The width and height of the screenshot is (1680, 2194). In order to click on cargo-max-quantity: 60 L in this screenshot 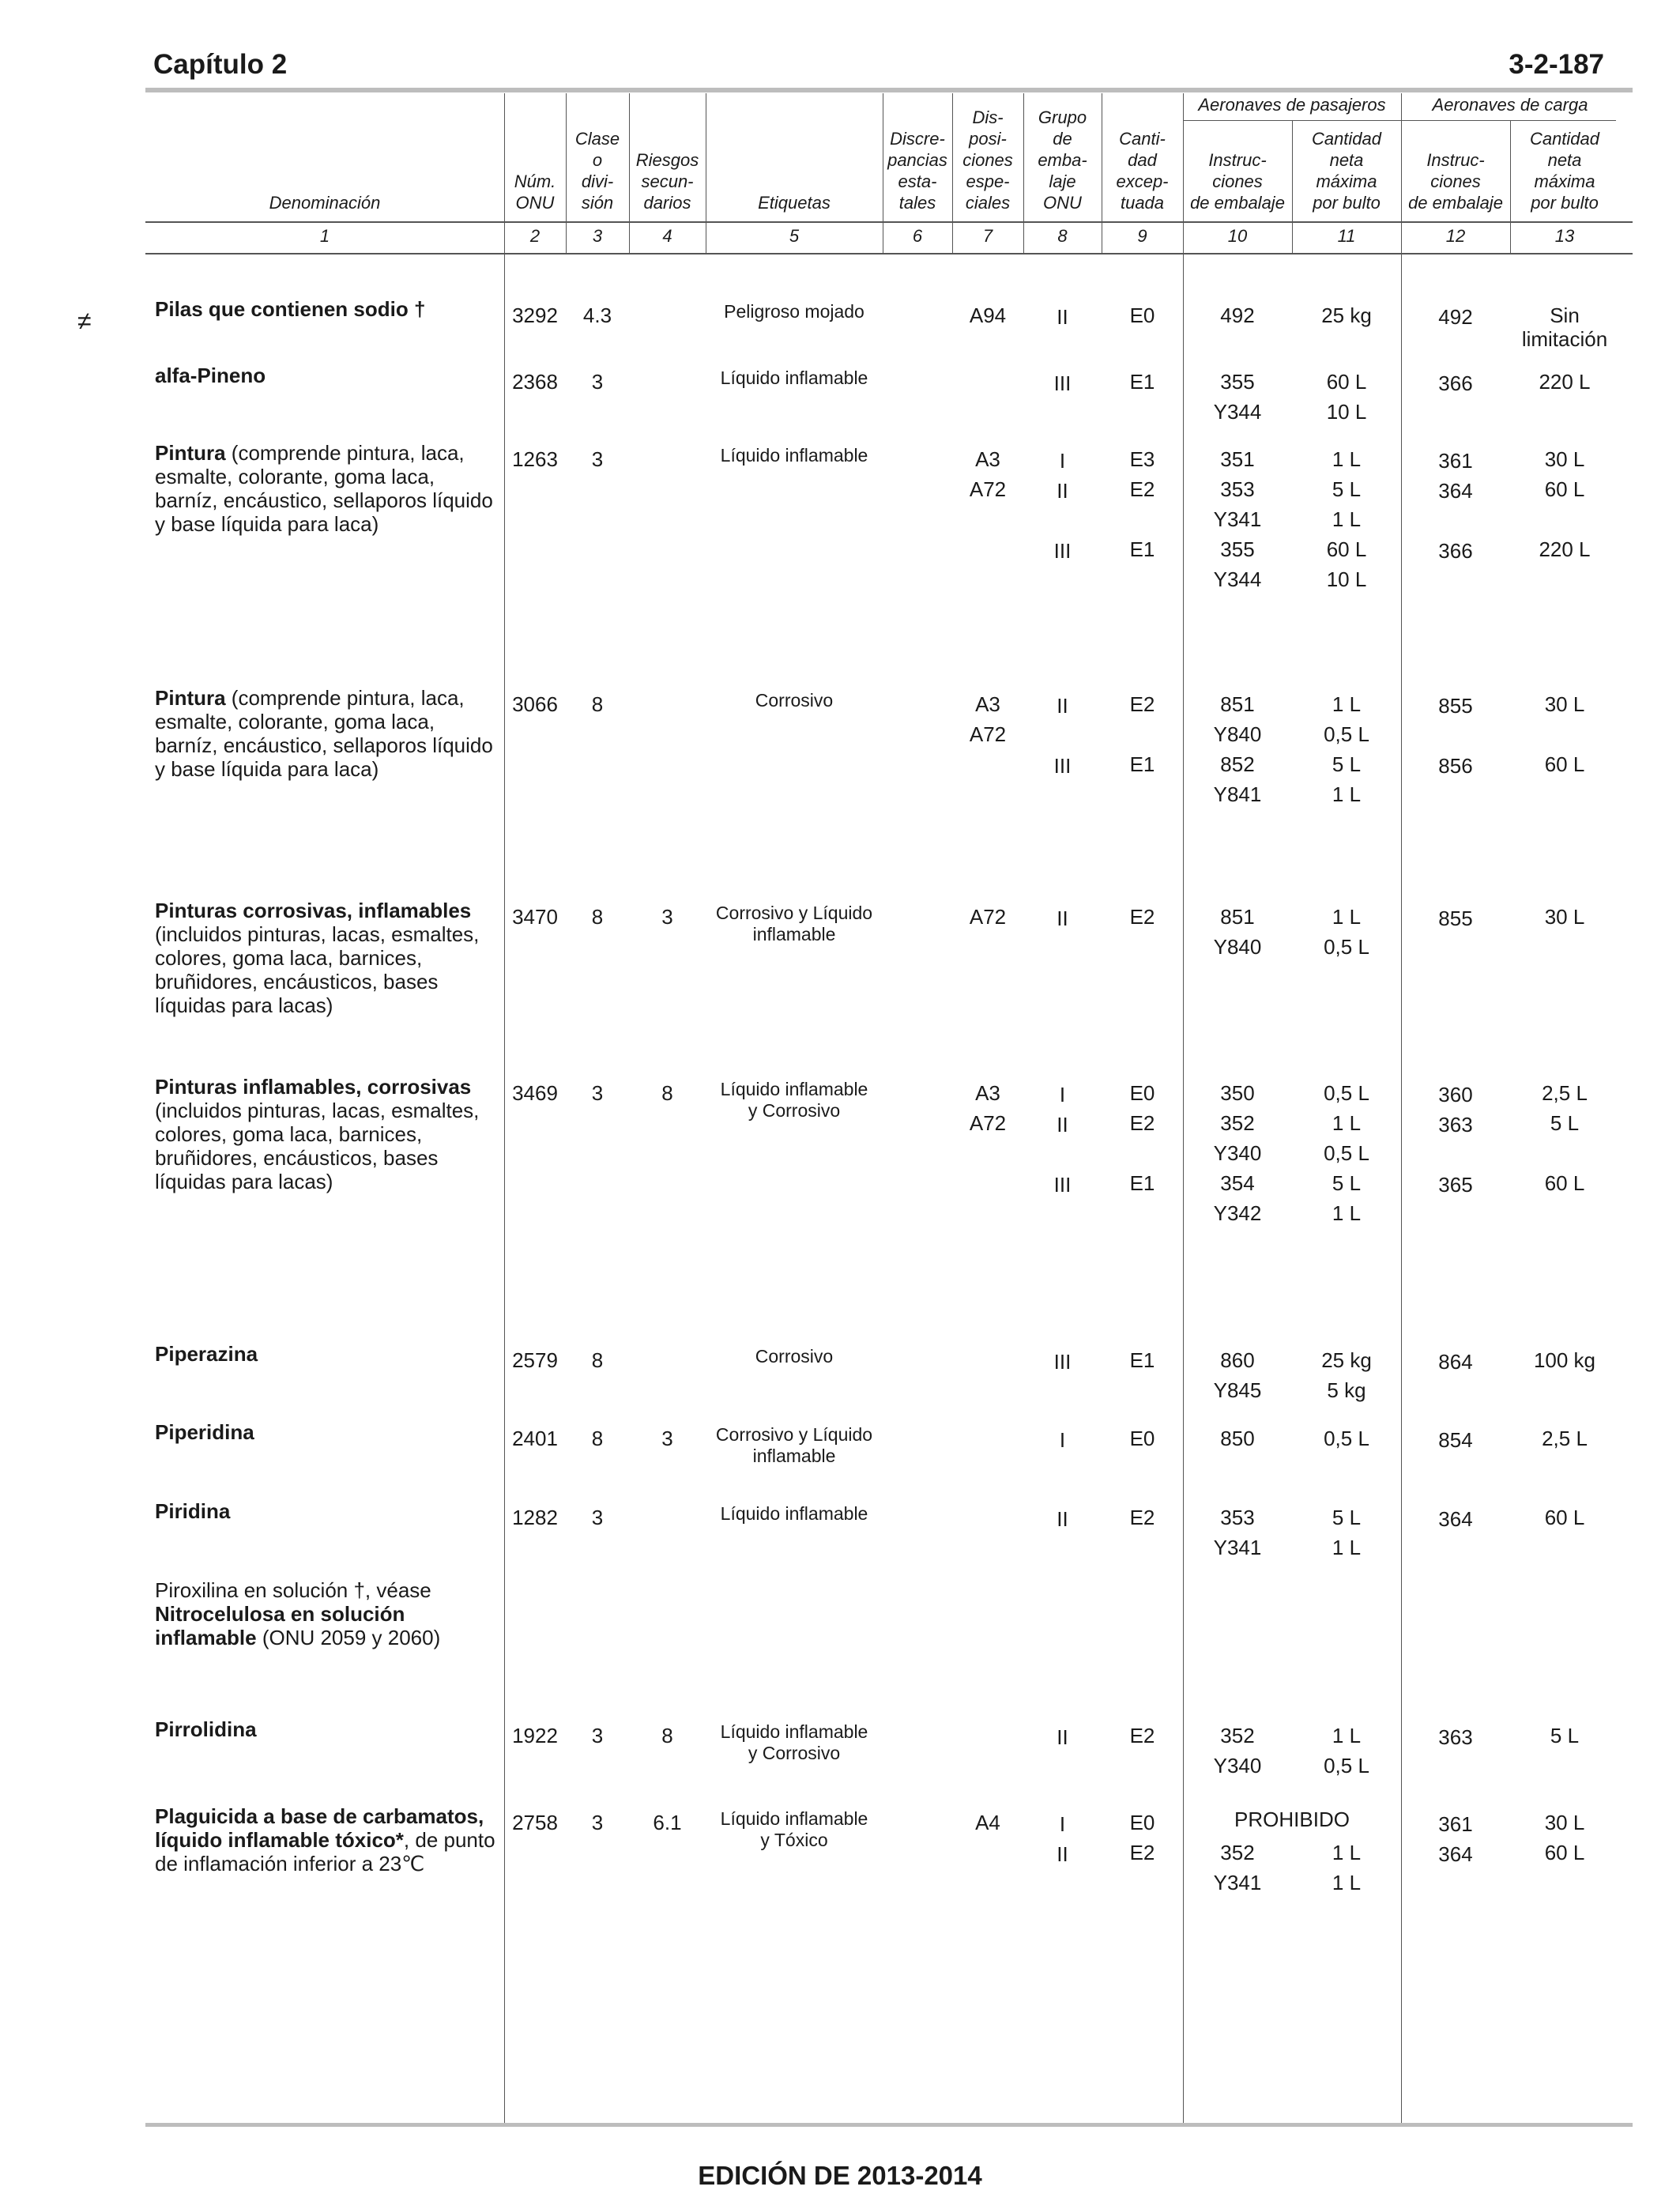, I will do `click(1564, 489)`.